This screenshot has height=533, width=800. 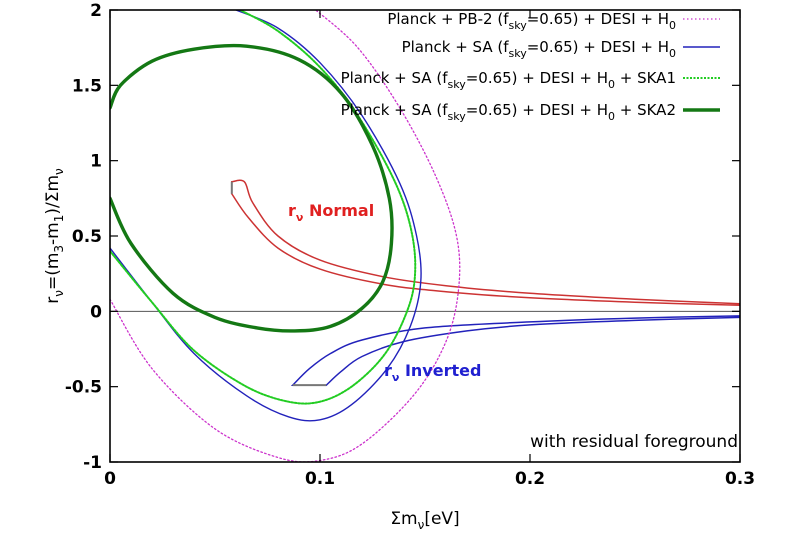 What do you see at coordinates (740, 479) in the screenshot?
I see `x-tick-label: 0.3` at bounding box center [740, 479].